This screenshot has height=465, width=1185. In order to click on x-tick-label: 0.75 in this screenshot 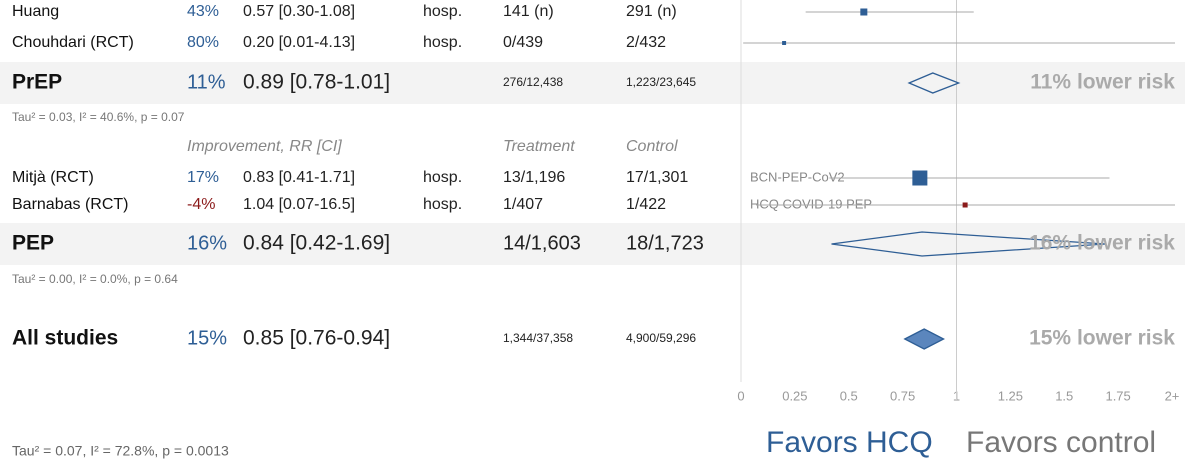, I will do `click(902, 395)`.